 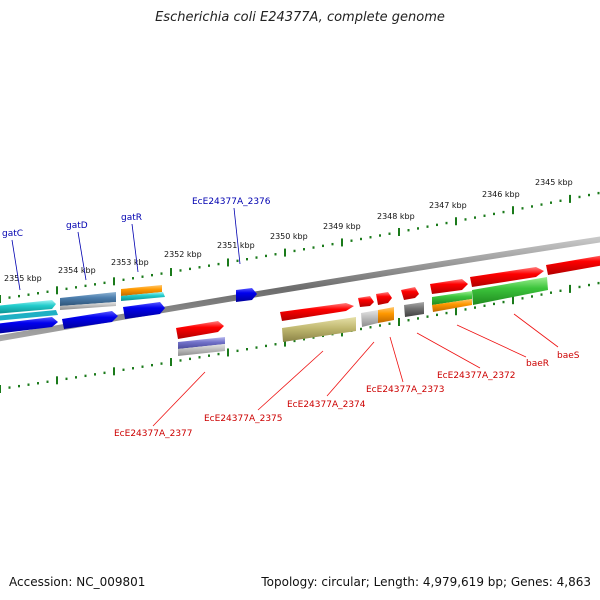 I want to click on gene-red-2374-forward, so click(x=366, y=301).